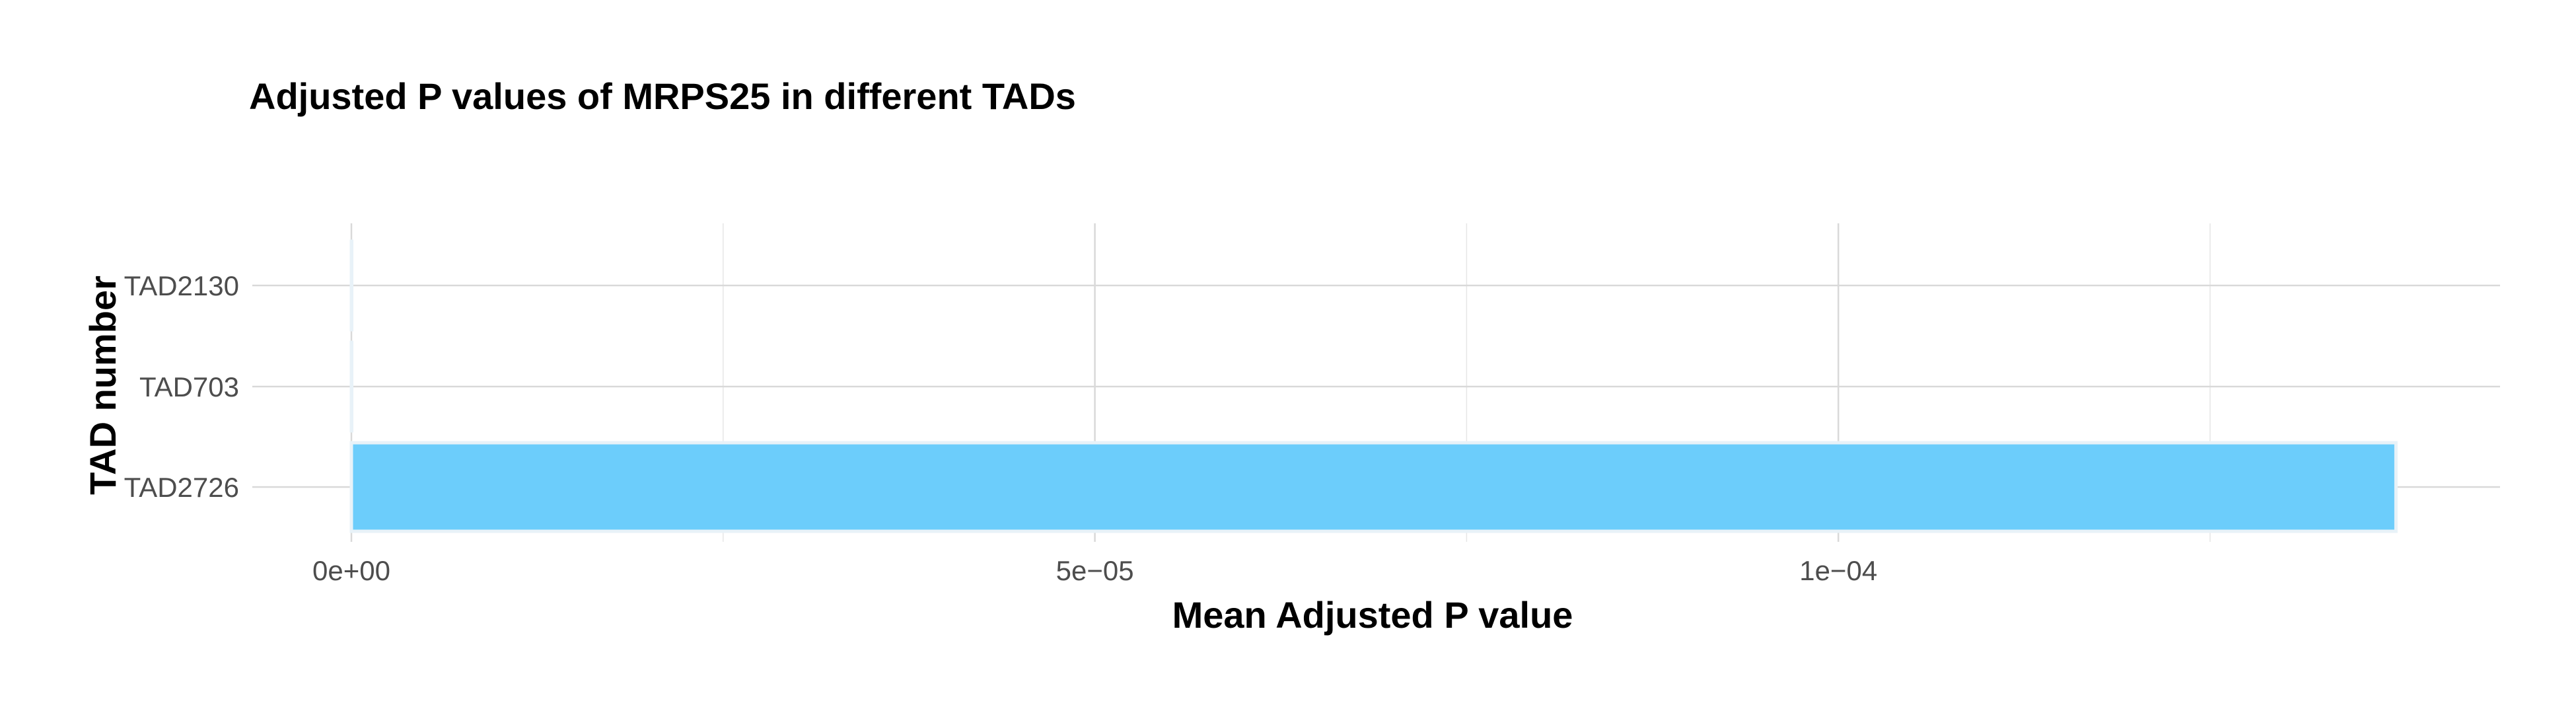 This screenshot has height=713, width=2576. What do you see at coordinates (351, 570) in the screenshot?
I see `x-tick-label: 0e+00` at bounding box center [351, 570].